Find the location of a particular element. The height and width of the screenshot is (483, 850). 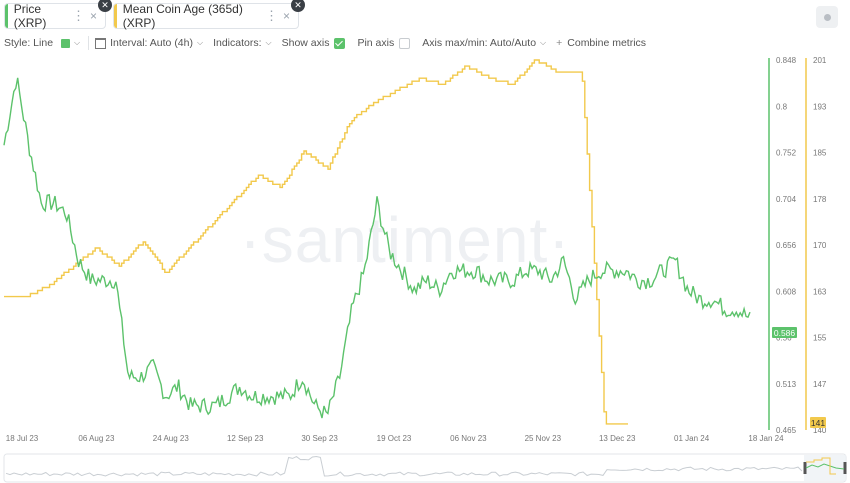

color-swatch is located at coordinates (66, 43).